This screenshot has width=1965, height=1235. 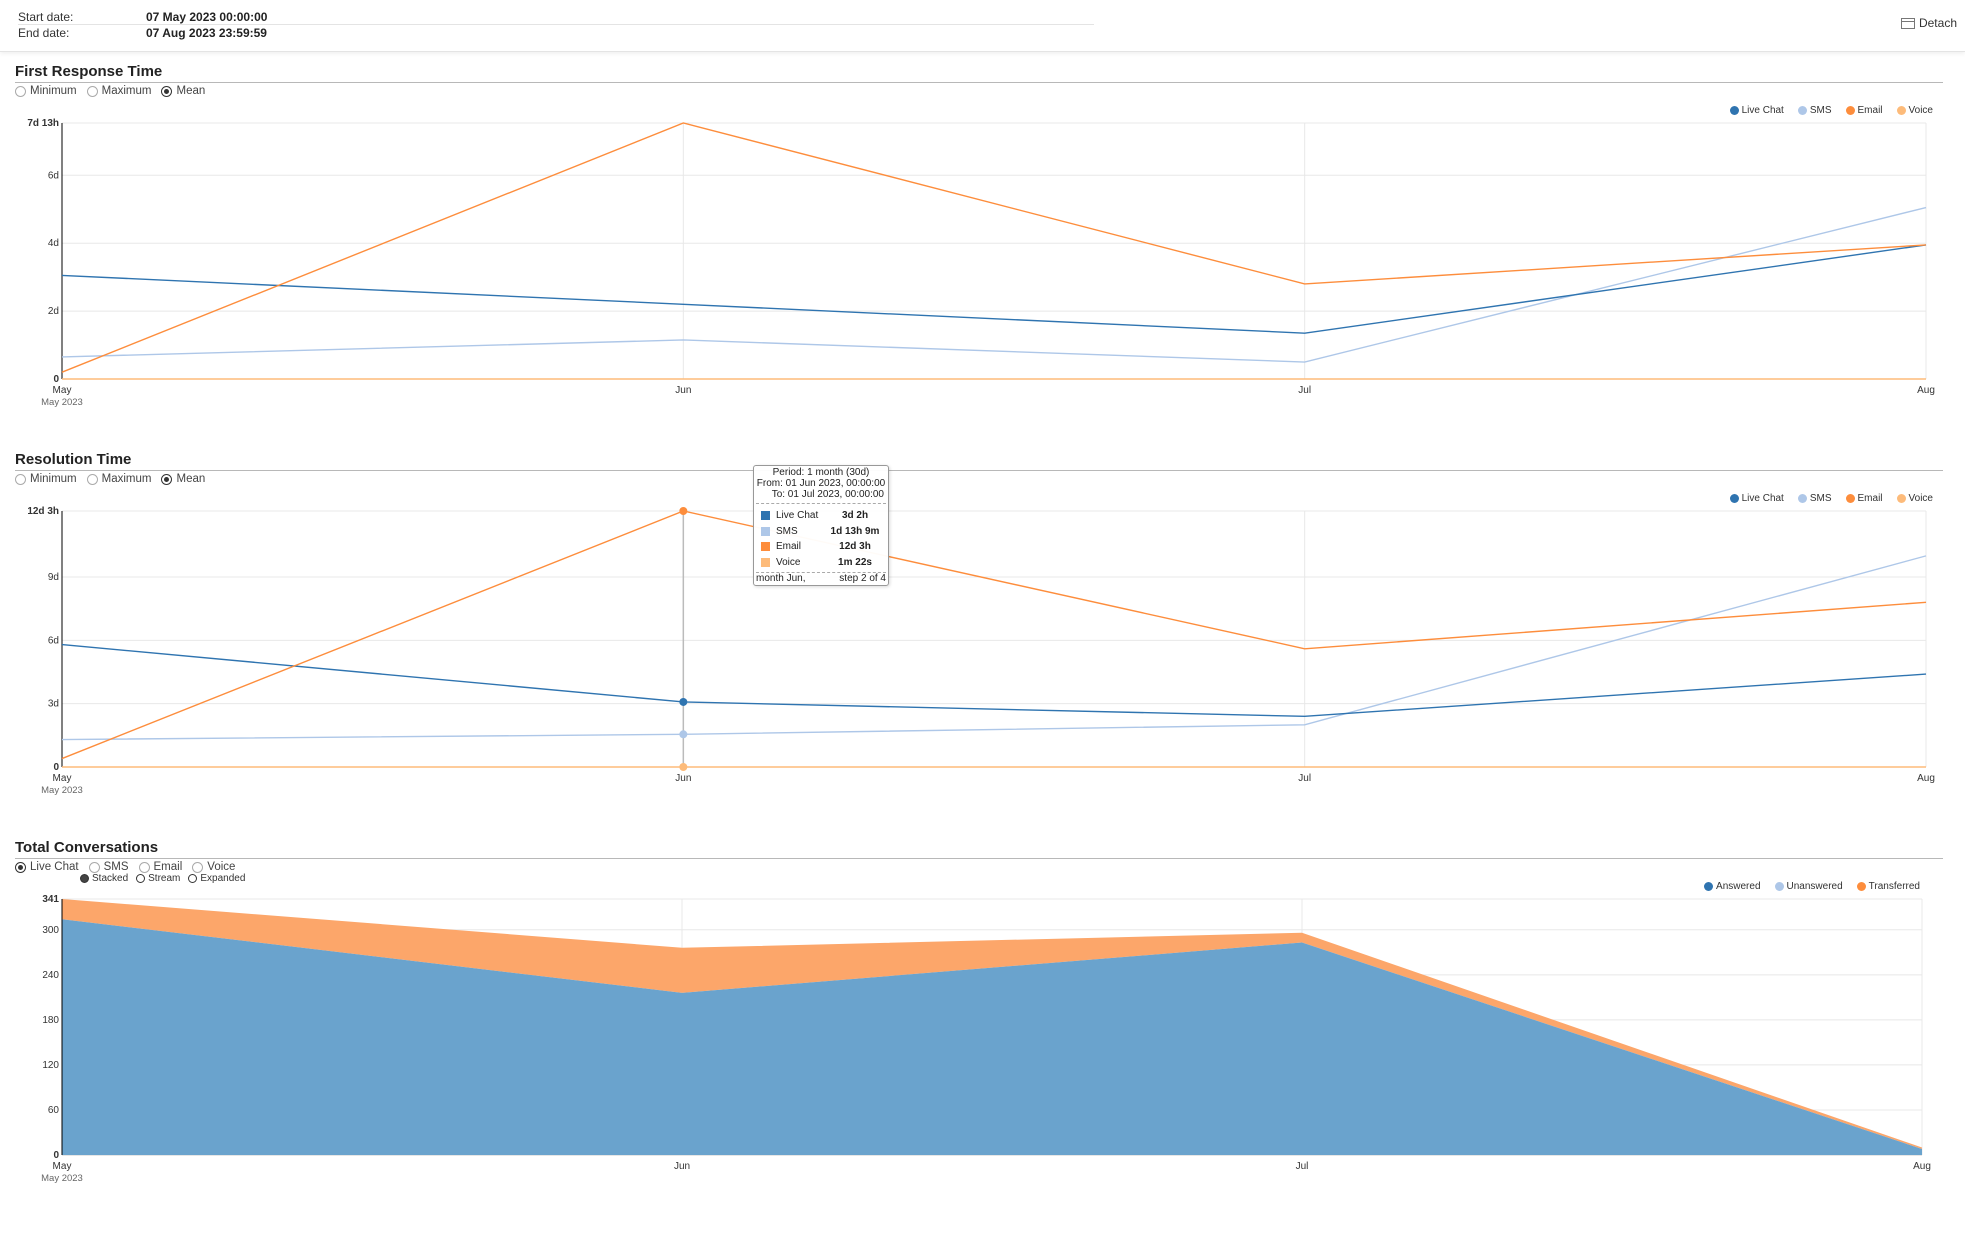 I want to click on detach-button: Detach, so click(x=1928, y=23).